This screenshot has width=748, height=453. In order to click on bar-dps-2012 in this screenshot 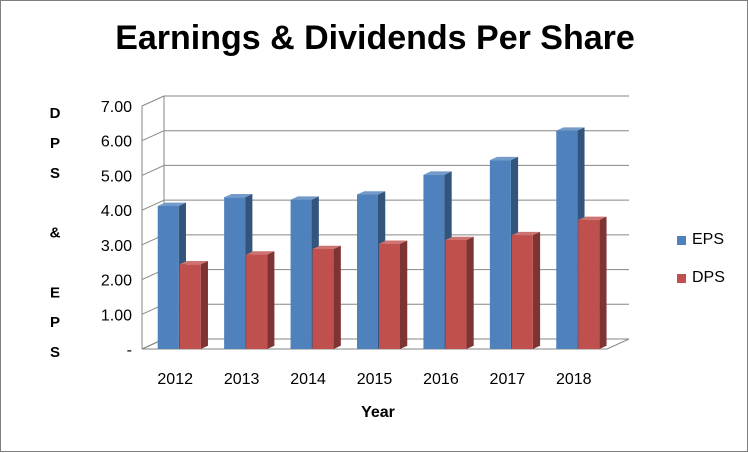, I will do `click(193, 304)`.